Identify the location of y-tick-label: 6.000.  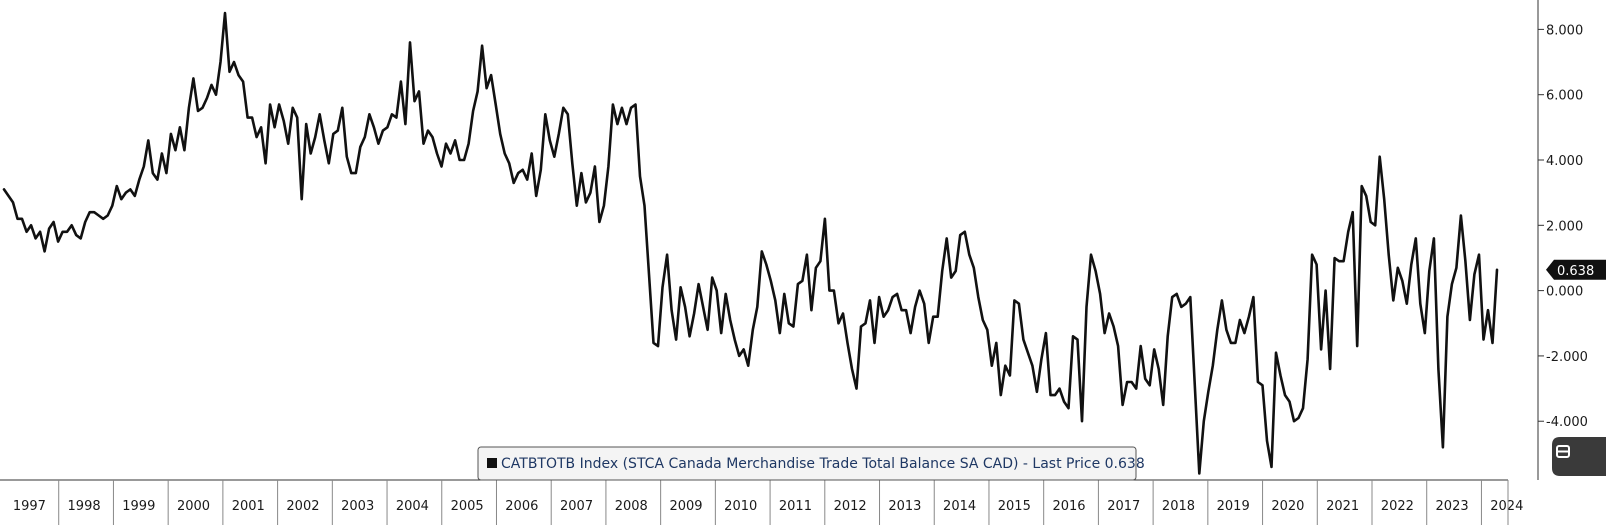
(1564, 96).